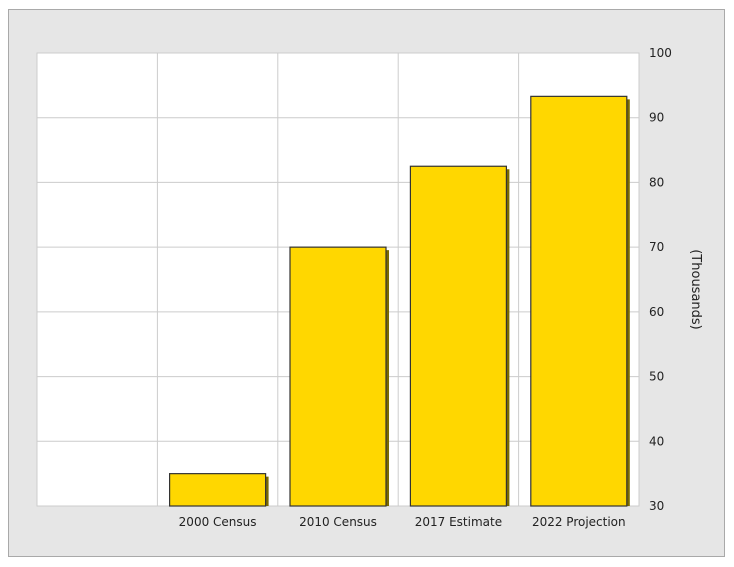  I want to click on y-tick-label: 50, so click(656, 377).